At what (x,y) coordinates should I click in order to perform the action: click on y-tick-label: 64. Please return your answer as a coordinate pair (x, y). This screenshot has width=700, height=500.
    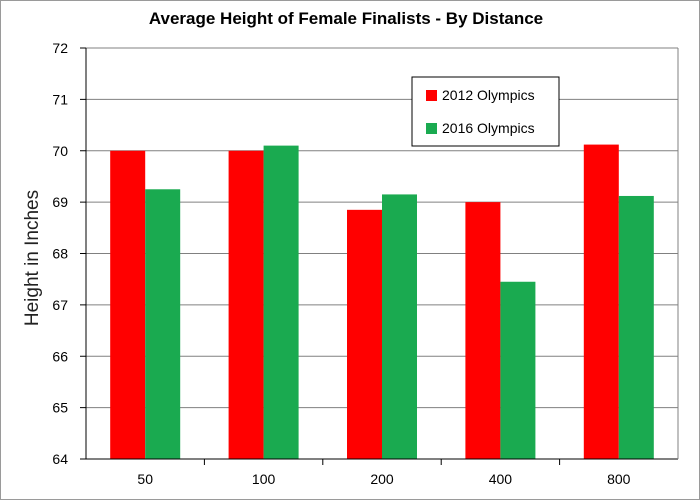
    Looking at the image, I should click on (60, 459).